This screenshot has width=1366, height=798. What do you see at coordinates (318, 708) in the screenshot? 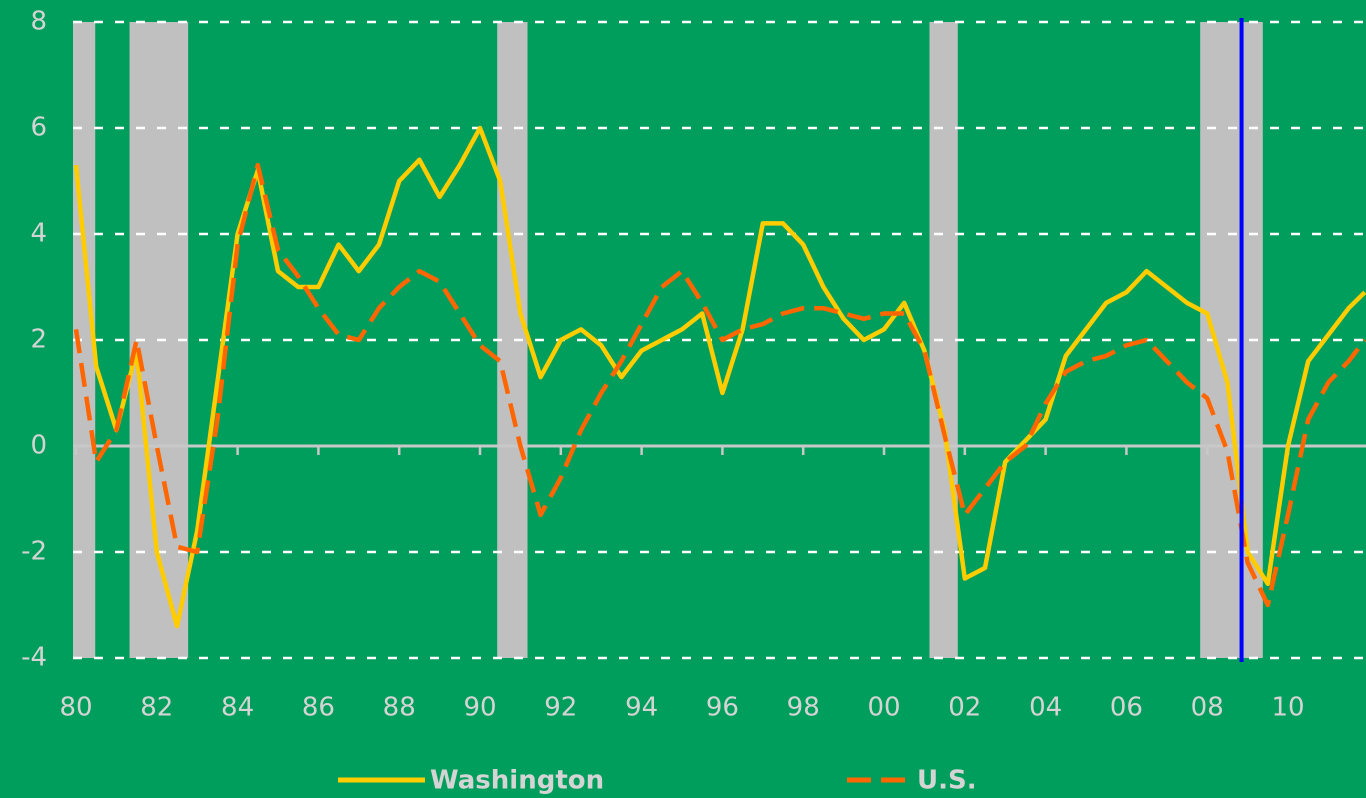
I see `x-tick-label: 86` at bounding box center [318, 708].